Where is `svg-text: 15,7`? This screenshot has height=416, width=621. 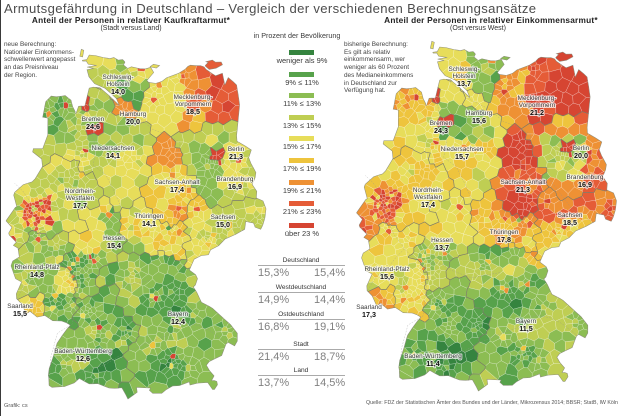
svg-text: 15,7 is located at coordinates (462, 156).